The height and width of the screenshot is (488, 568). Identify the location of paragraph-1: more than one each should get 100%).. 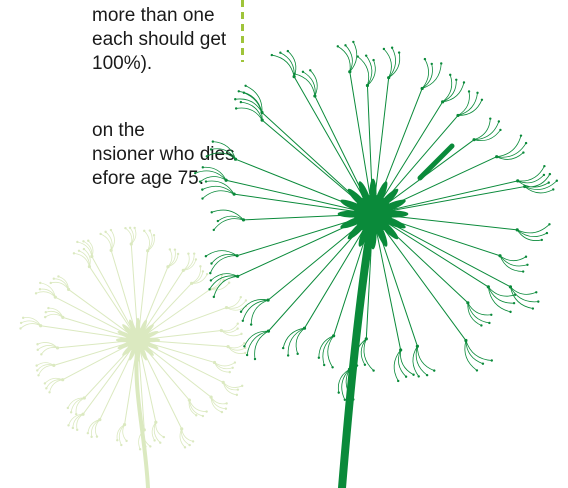
(159, 40).